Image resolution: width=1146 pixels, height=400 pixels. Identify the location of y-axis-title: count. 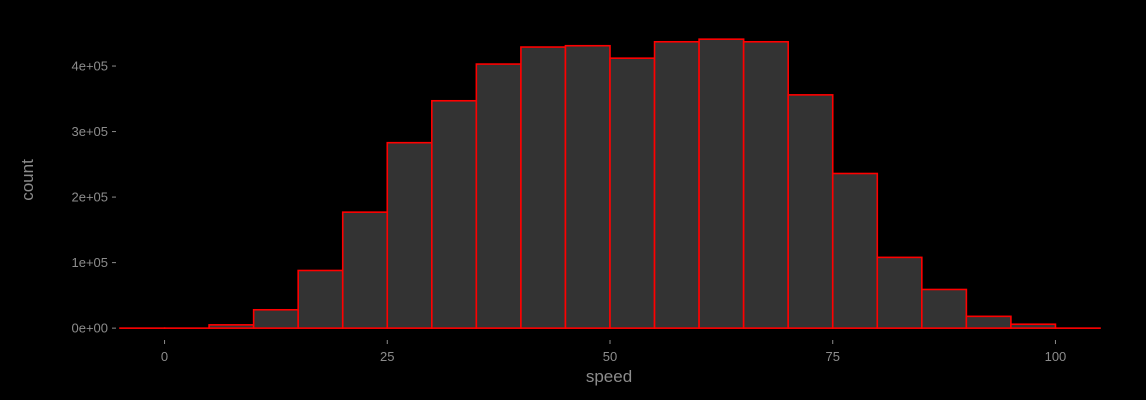
(27, 180).